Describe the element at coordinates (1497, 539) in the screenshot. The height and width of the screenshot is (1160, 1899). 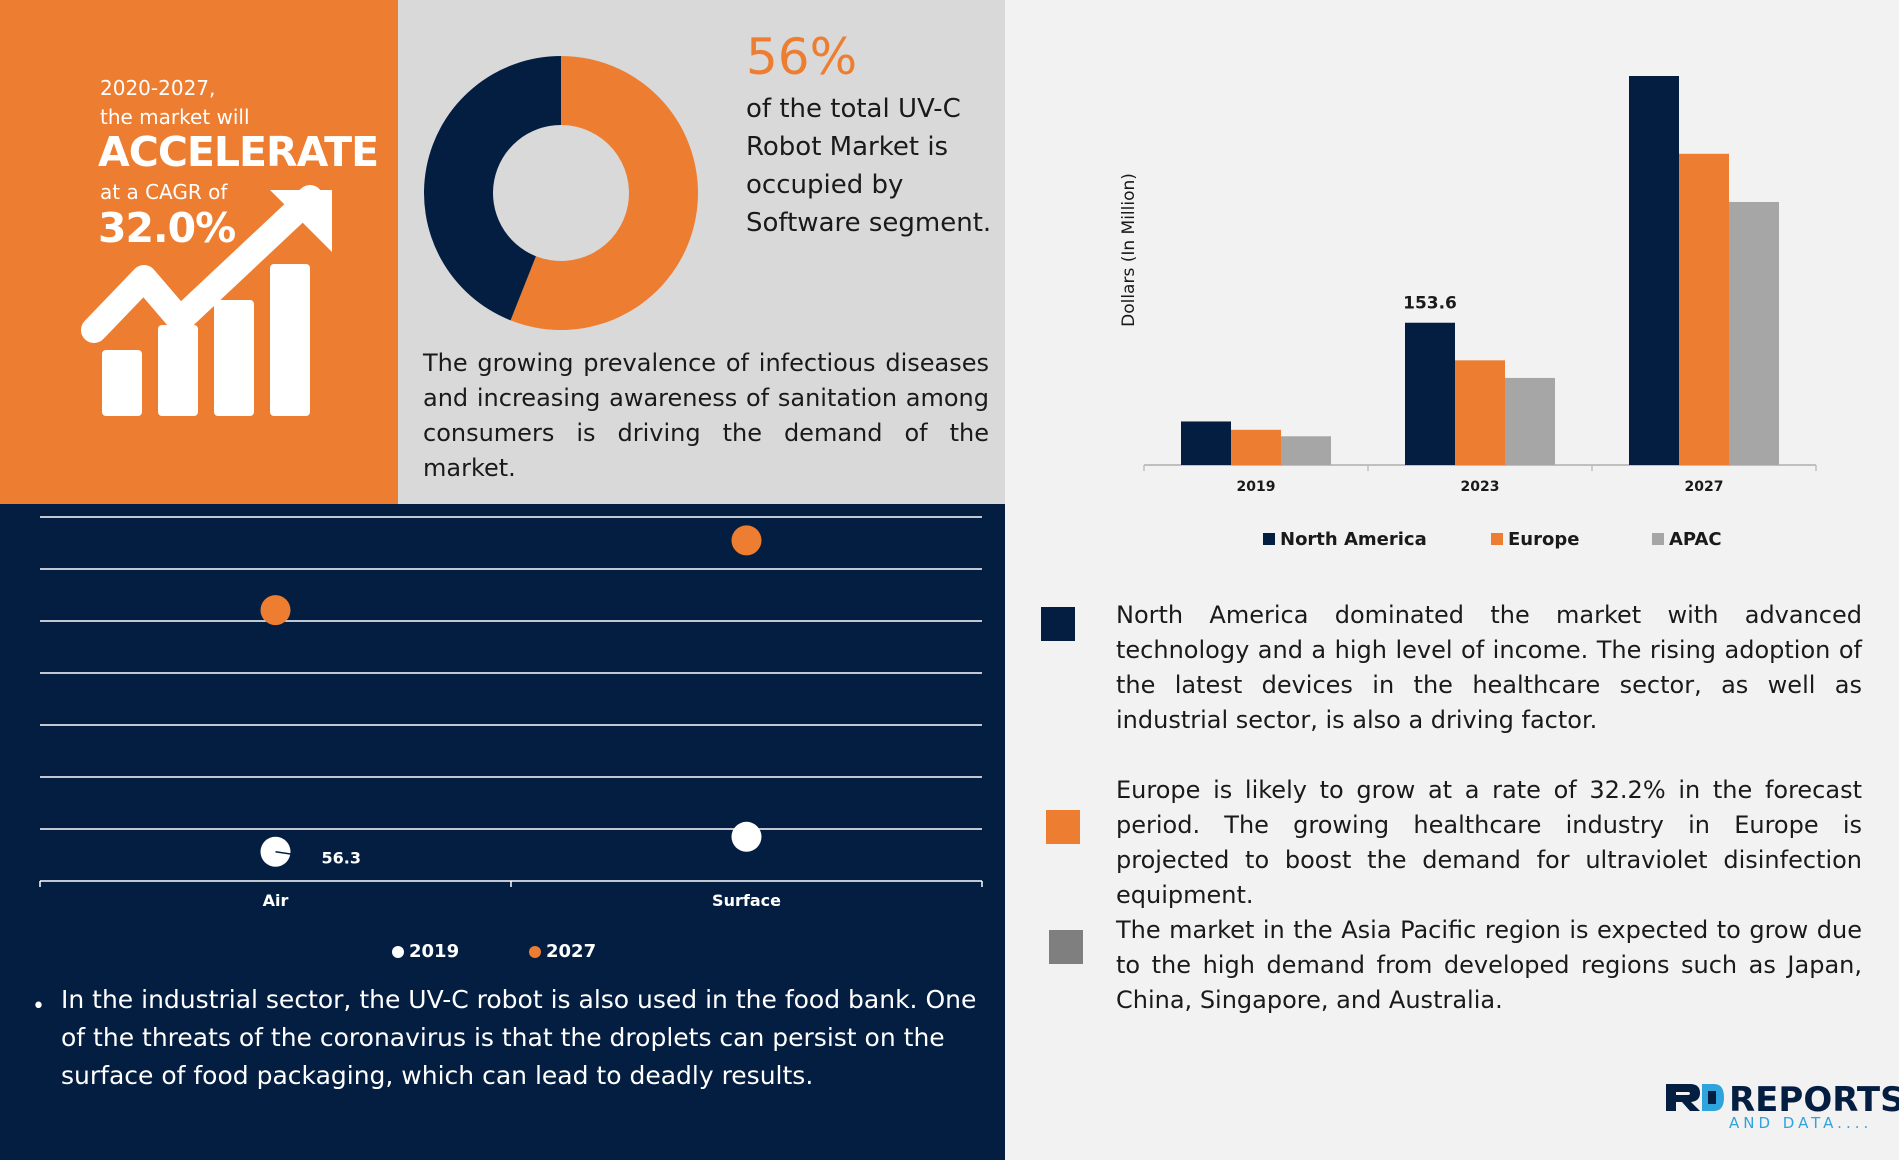
I see `legend-swatch-europe` at that location.